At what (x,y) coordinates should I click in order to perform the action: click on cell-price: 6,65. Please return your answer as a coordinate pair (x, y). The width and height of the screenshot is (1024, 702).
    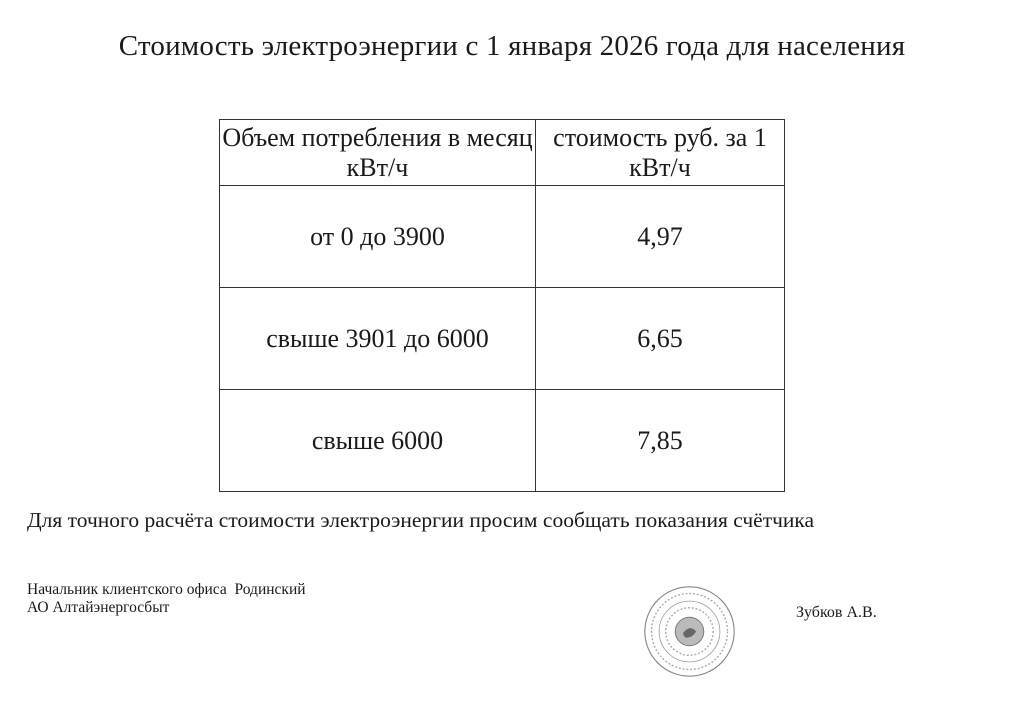
    Looking at the image, I should click on (660, 338).